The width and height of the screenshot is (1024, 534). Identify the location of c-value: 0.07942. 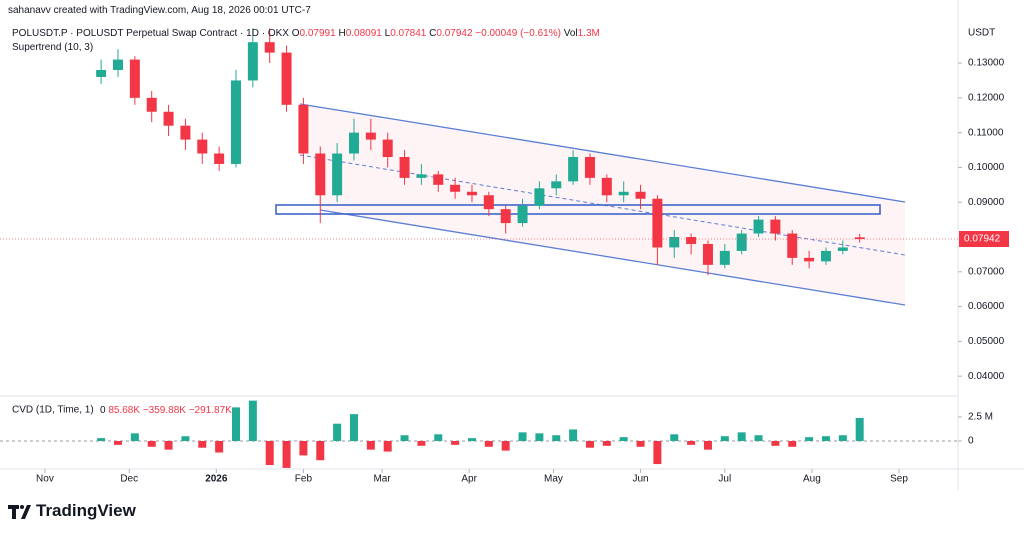
(454, 33).